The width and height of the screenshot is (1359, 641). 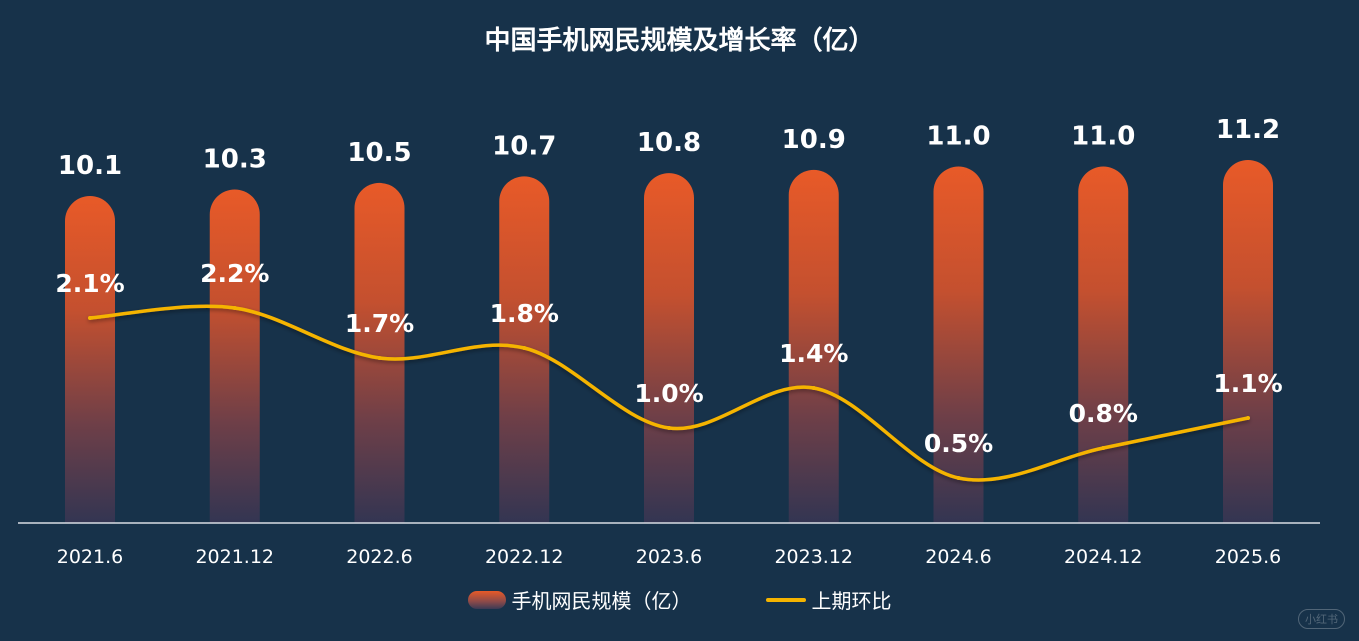 I want to click on x-tick-label: 2022.12, so click(x=524, y=557).